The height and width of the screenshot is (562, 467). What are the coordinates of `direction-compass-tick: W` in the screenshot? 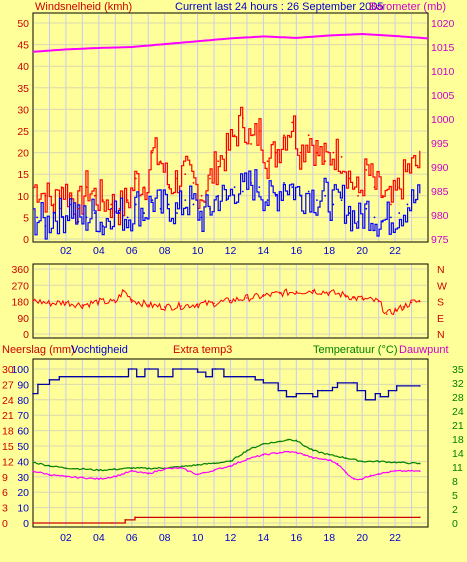 It's located at (442, 286).